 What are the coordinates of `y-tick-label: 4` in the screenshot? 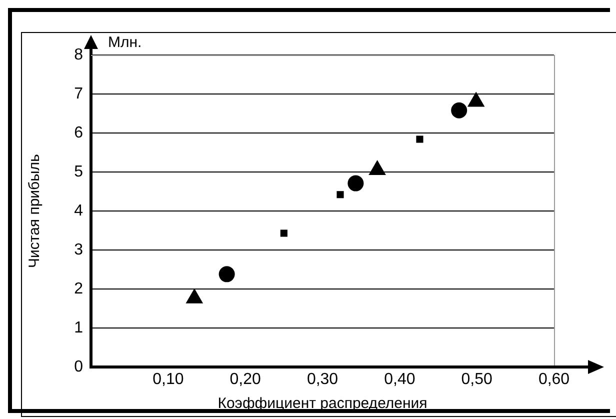 It's located at (79, 211).